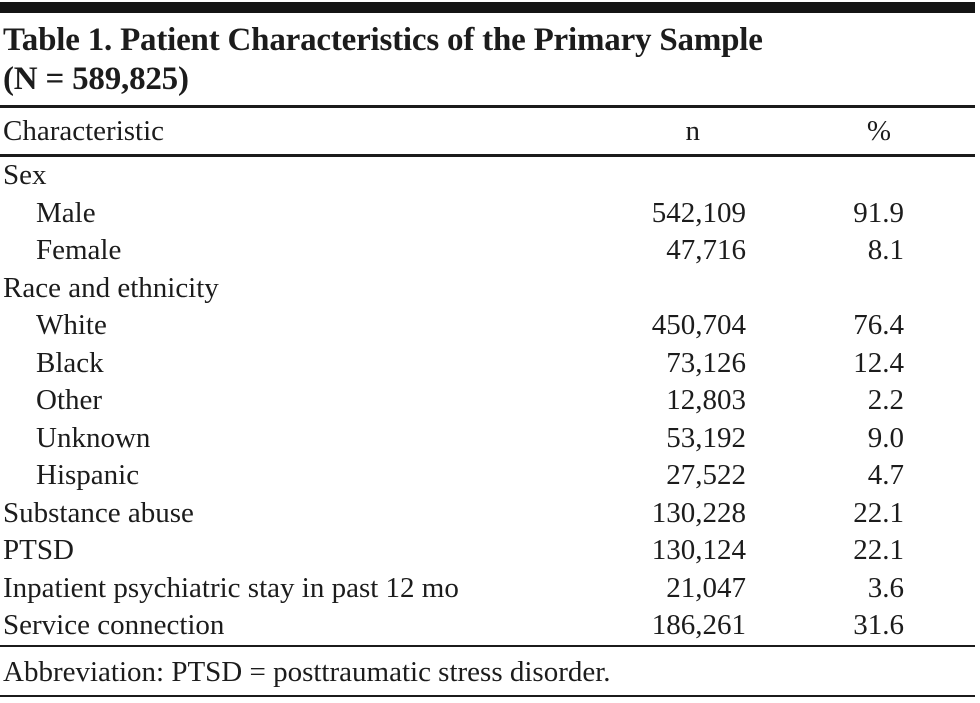 This screenshot has height=703, width=980. What do you see at coordinates (487, 364) in the screenshot?
I see `table-row: Black 73,126 12.4` at bounding box center [487, 364].